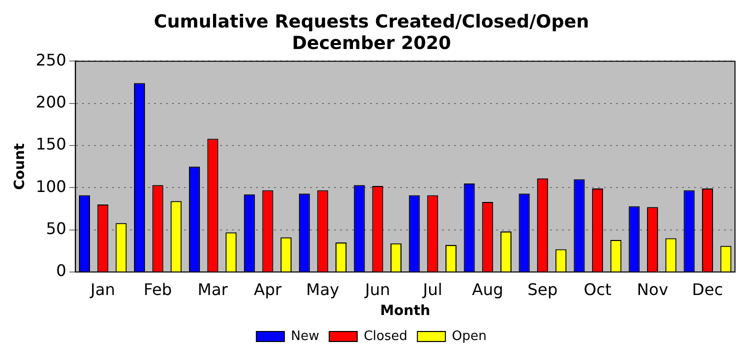 This screenshot has height=361, width=751. What do you see at coordinates (158, 289) in the screenshot?
I see `x-tick-label: Feb` at bounding box center [158, 289].